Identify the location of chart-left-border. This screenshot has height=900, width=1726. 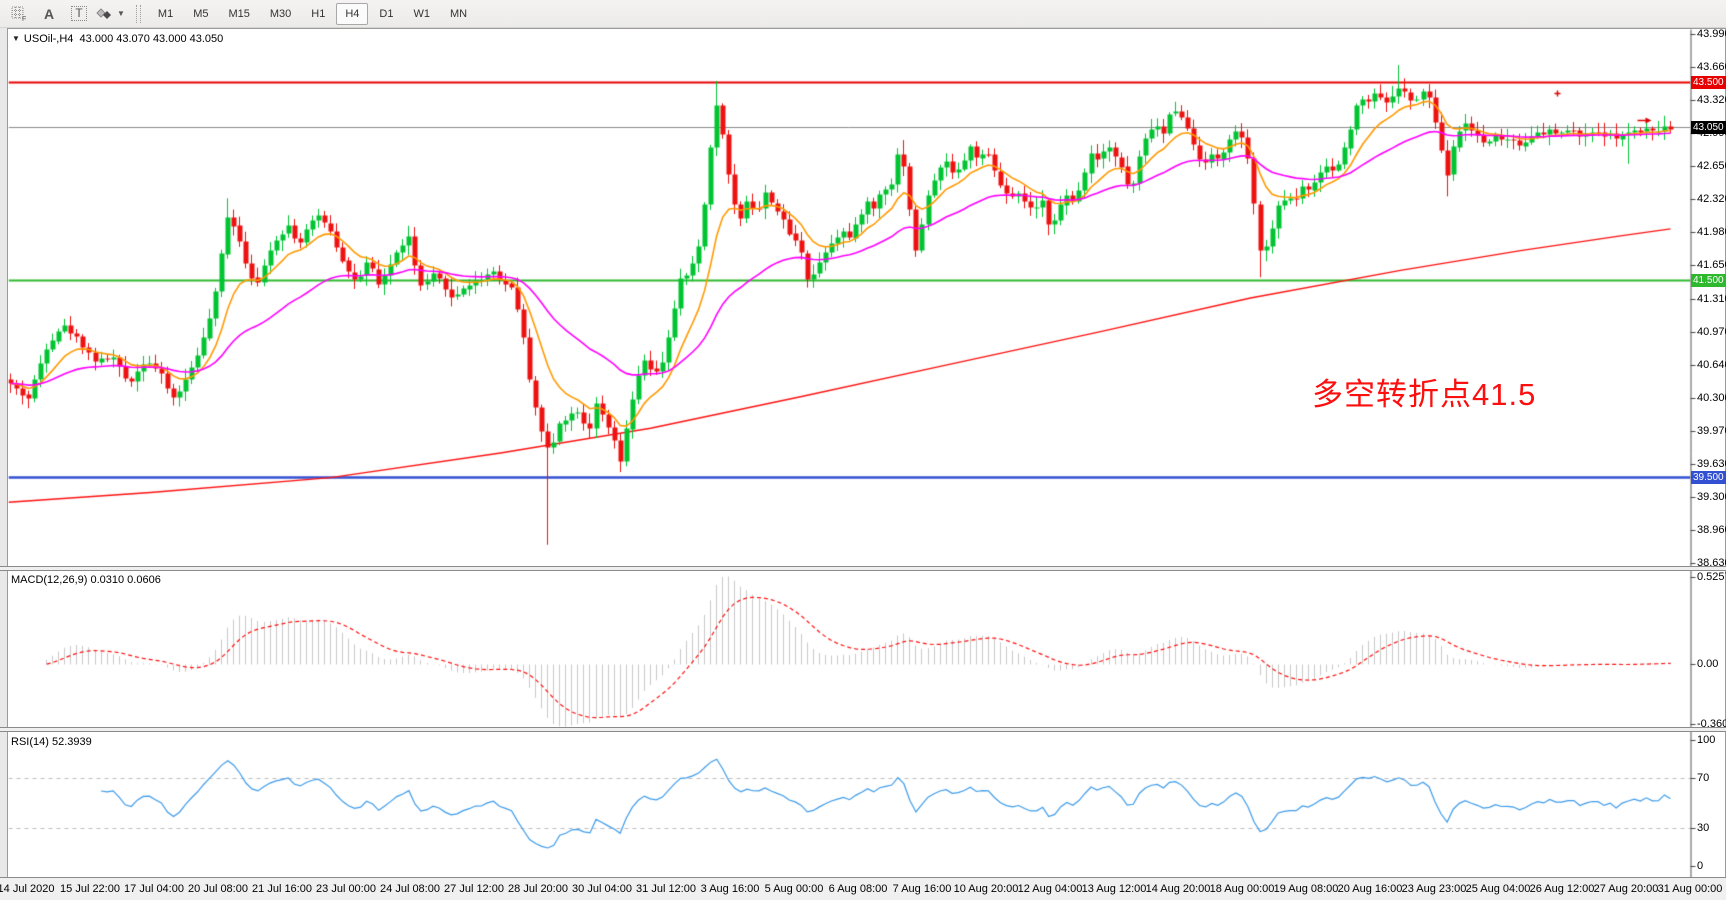
(4, 463).